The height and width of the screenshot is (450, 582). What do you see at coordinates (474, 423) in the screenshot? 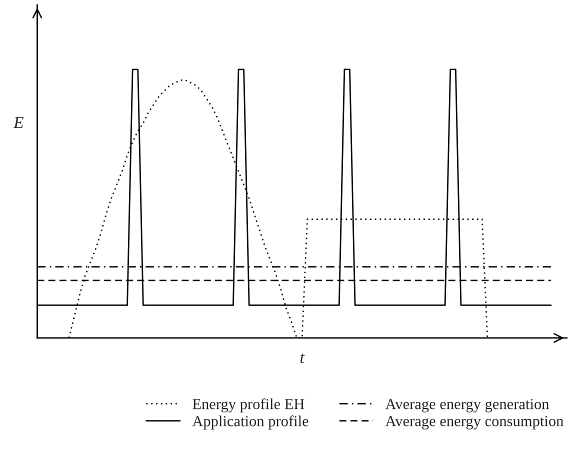
I see `legend-label: Average energy consumption` at bounding box center [474, 423].